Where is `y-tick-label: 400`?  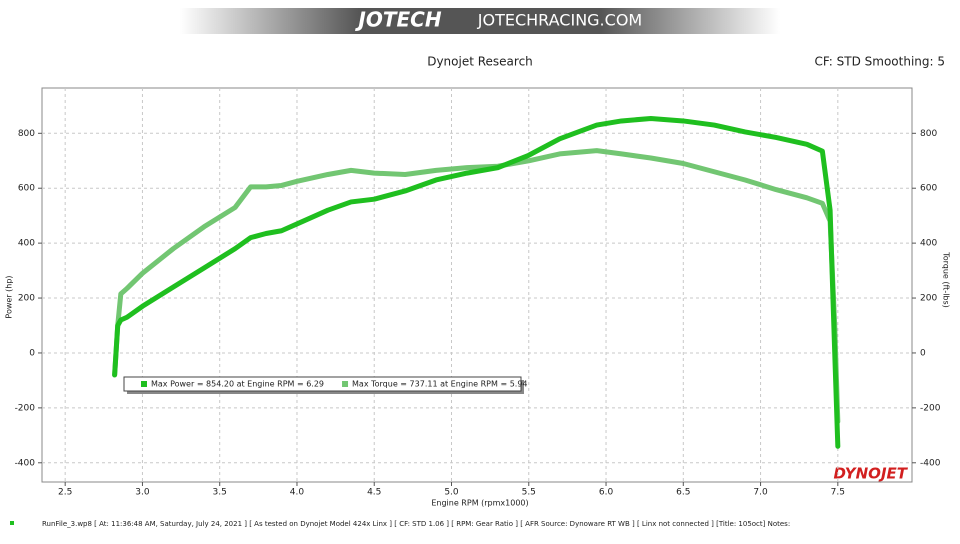 y-tick-label: 400 is located at coordinates (26, 244).